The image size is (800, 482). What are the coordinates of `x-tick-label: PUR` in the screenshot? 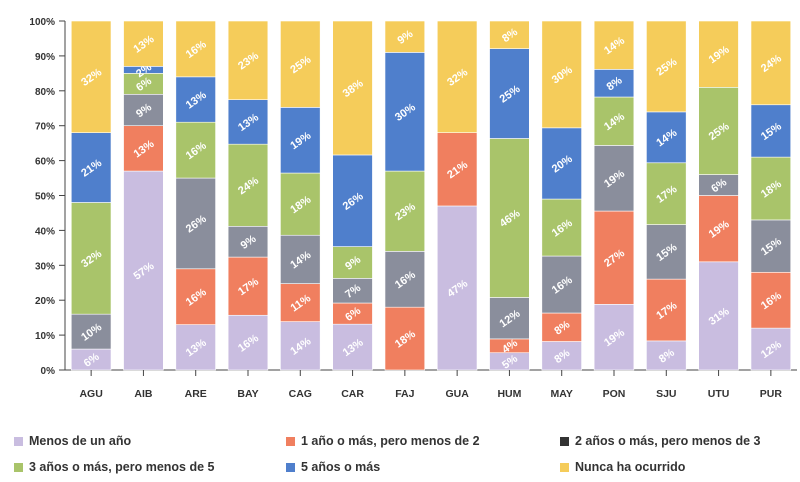 It's located at (771, 394).